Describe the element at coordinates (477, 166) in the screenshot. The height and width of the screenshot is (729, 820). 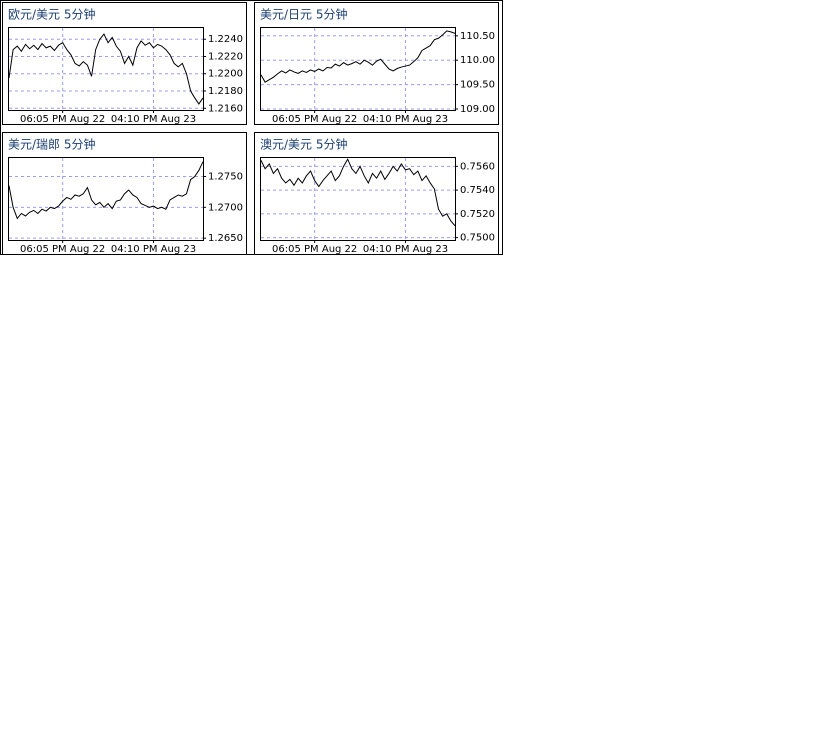
I see `y-tick-label: 0.7560` at that location.